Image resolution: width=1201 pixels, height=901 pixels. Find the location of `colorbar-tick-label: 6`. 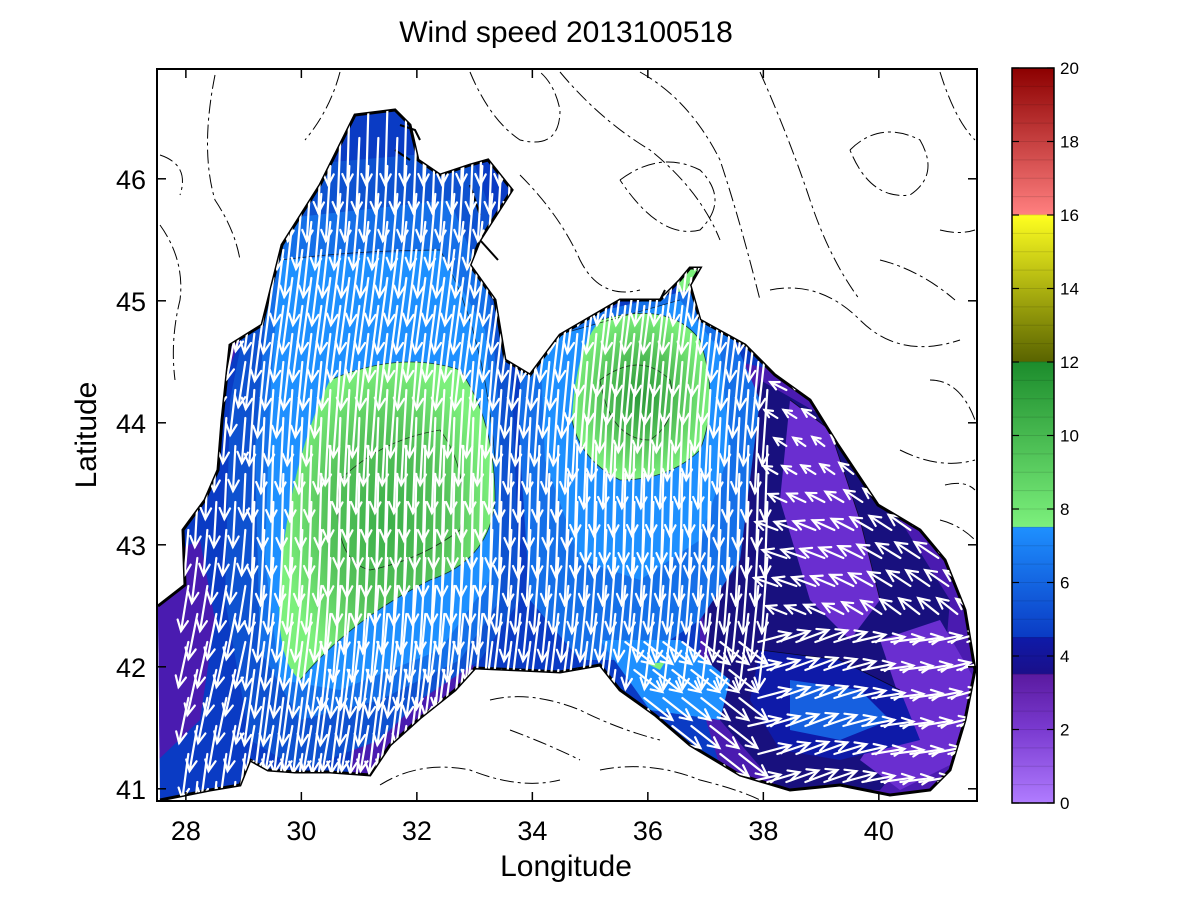

colorbar-tick-label: 6 is located at coordinates (1064, 583).